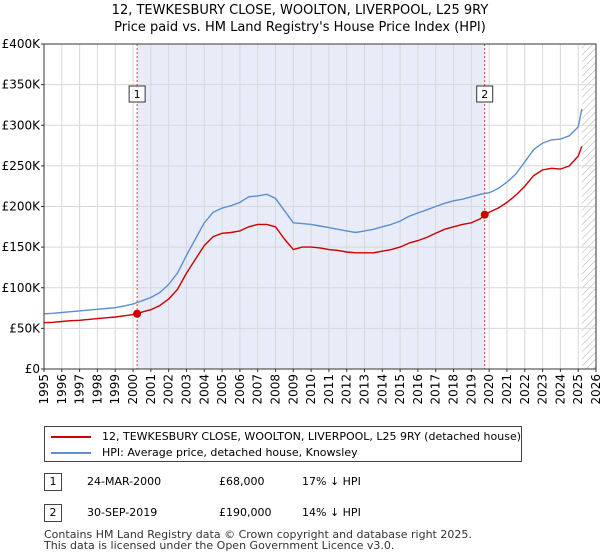 The height and width of the screenshot is (560, 600). What do you see at coordinates (507, 389) in the screenshot?
I see `x-tick-label: 2021` at bounding box center [507, 389].